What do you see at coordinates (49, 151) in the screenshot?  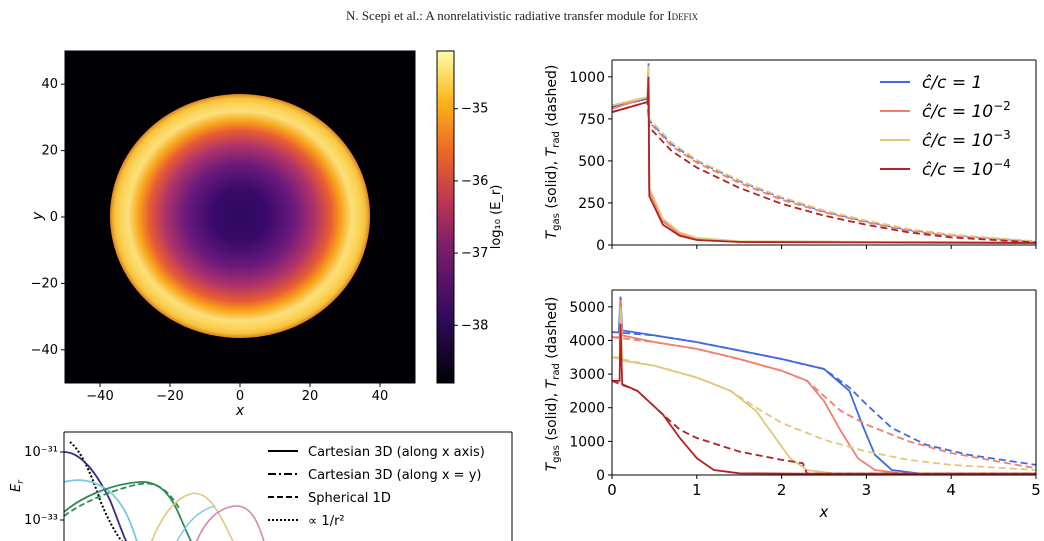 I see `heatmap-y-tick-label: 20` at bounding box center [49, 151].